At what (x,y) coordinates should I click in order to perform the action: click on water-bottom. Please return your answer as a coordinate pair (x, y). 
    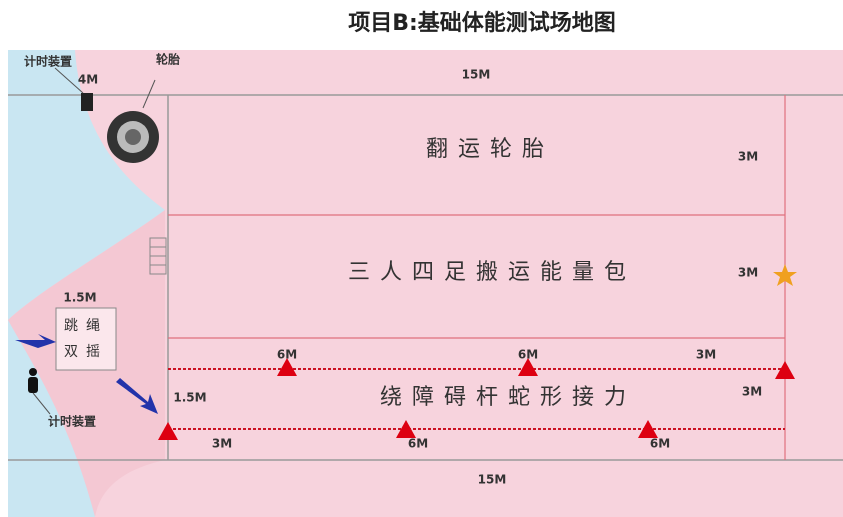
    Looking at the image, I should click on (51, 418).